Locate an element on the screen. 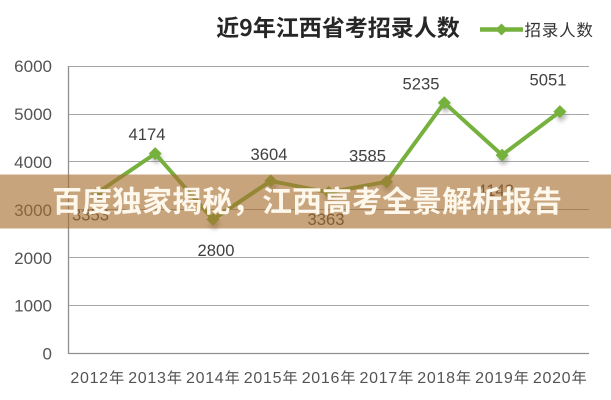  svg-text: 2012 is located at coordinates (89, 378).